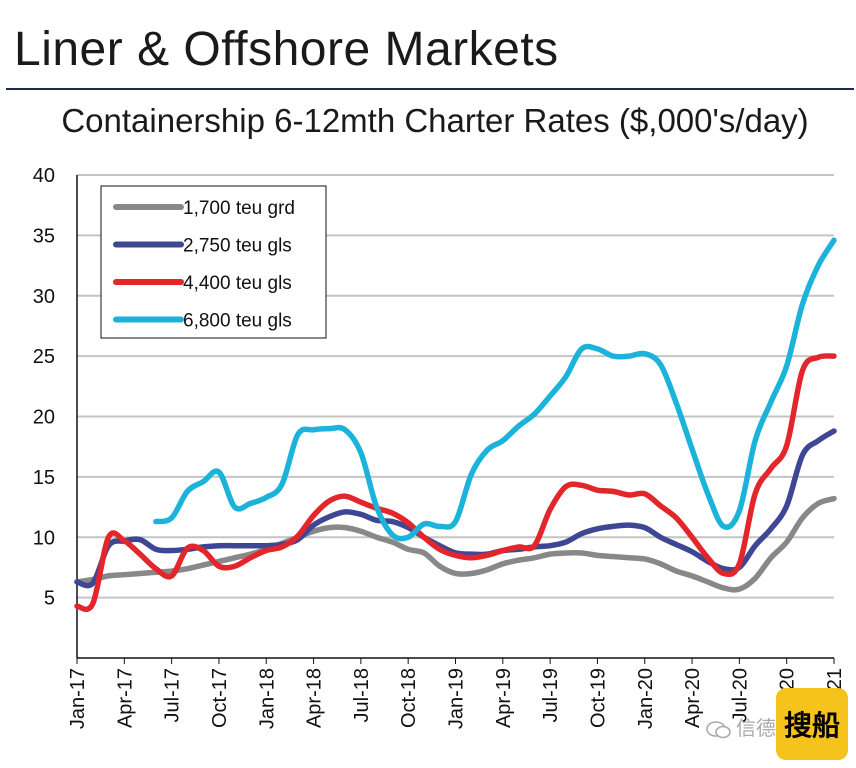 The height and width of the screenshot is (768, 856). Describe the element at coordinates (740, 695) in the screenshot. I see `x-tick-label: Jul-20` at that location.